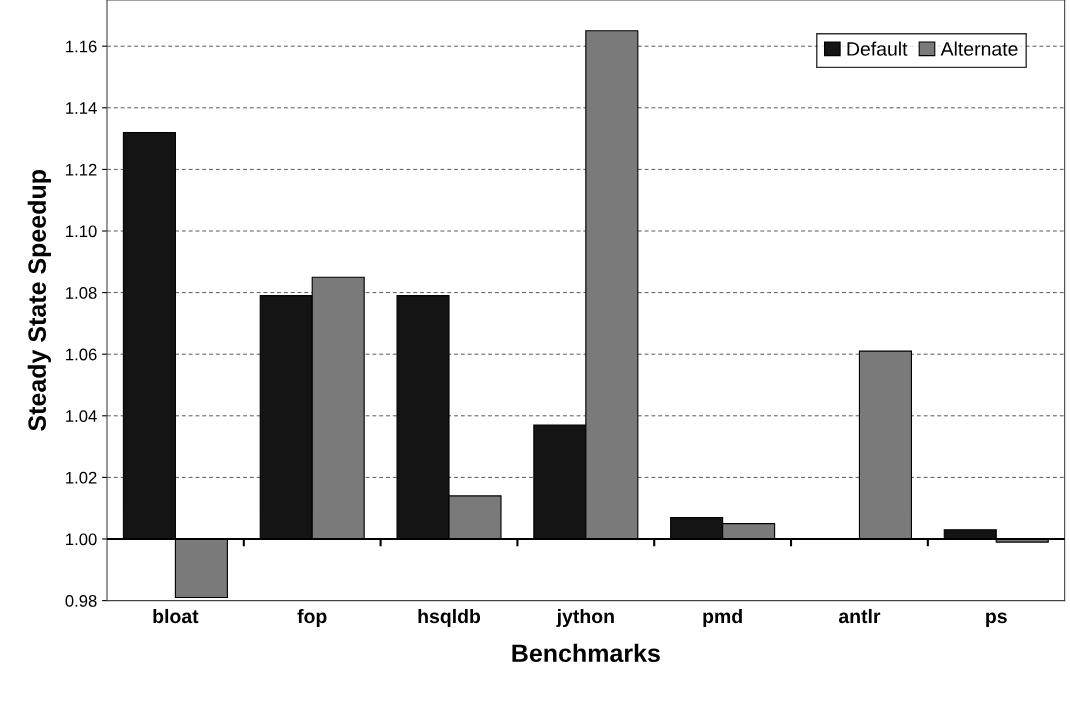  I want to click on x-tick-label: pmd, so click(722, 618).